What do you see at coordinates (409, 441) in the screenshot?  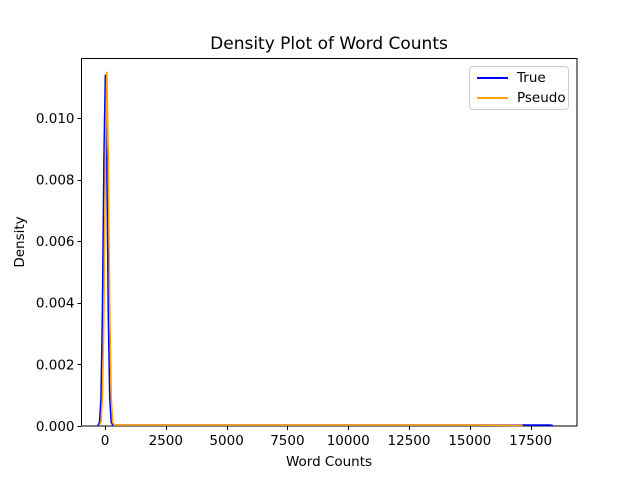 I see `x-tick-label: 12500` at bounding box center [409, 441].